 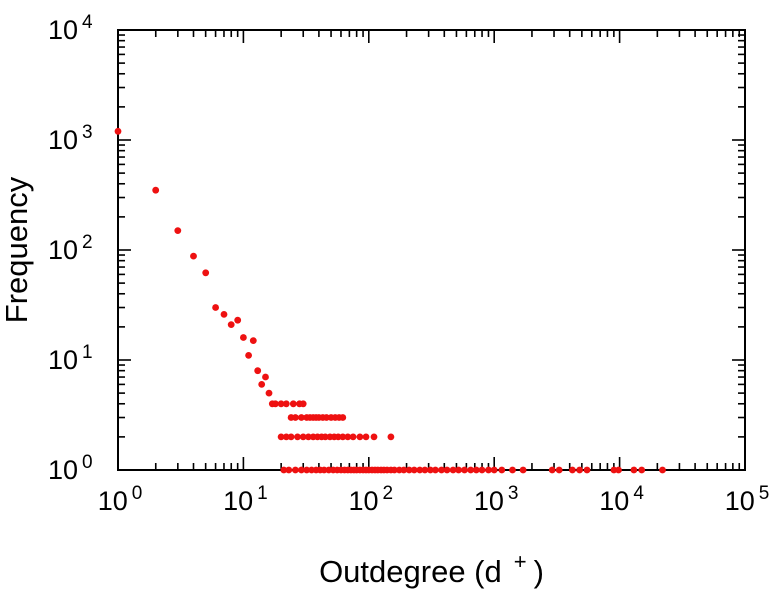 I want to click on y-tick-label: 10 0, so click(x=70, y=468).